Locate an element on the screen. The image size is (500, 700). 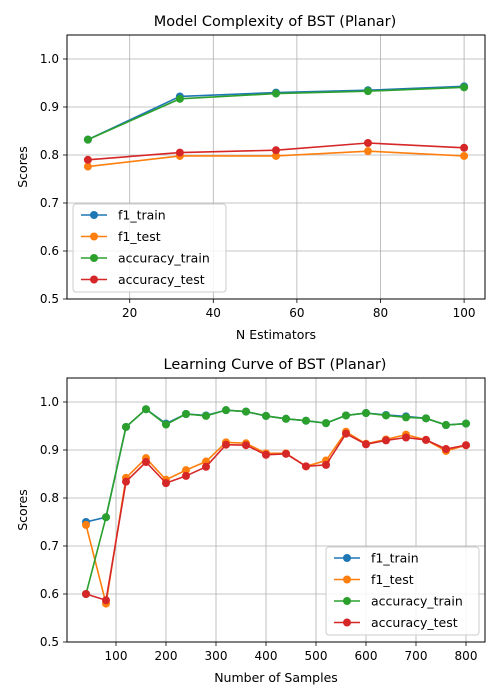
legend-entry: accuracy_test is located at coordinates (143, 279).